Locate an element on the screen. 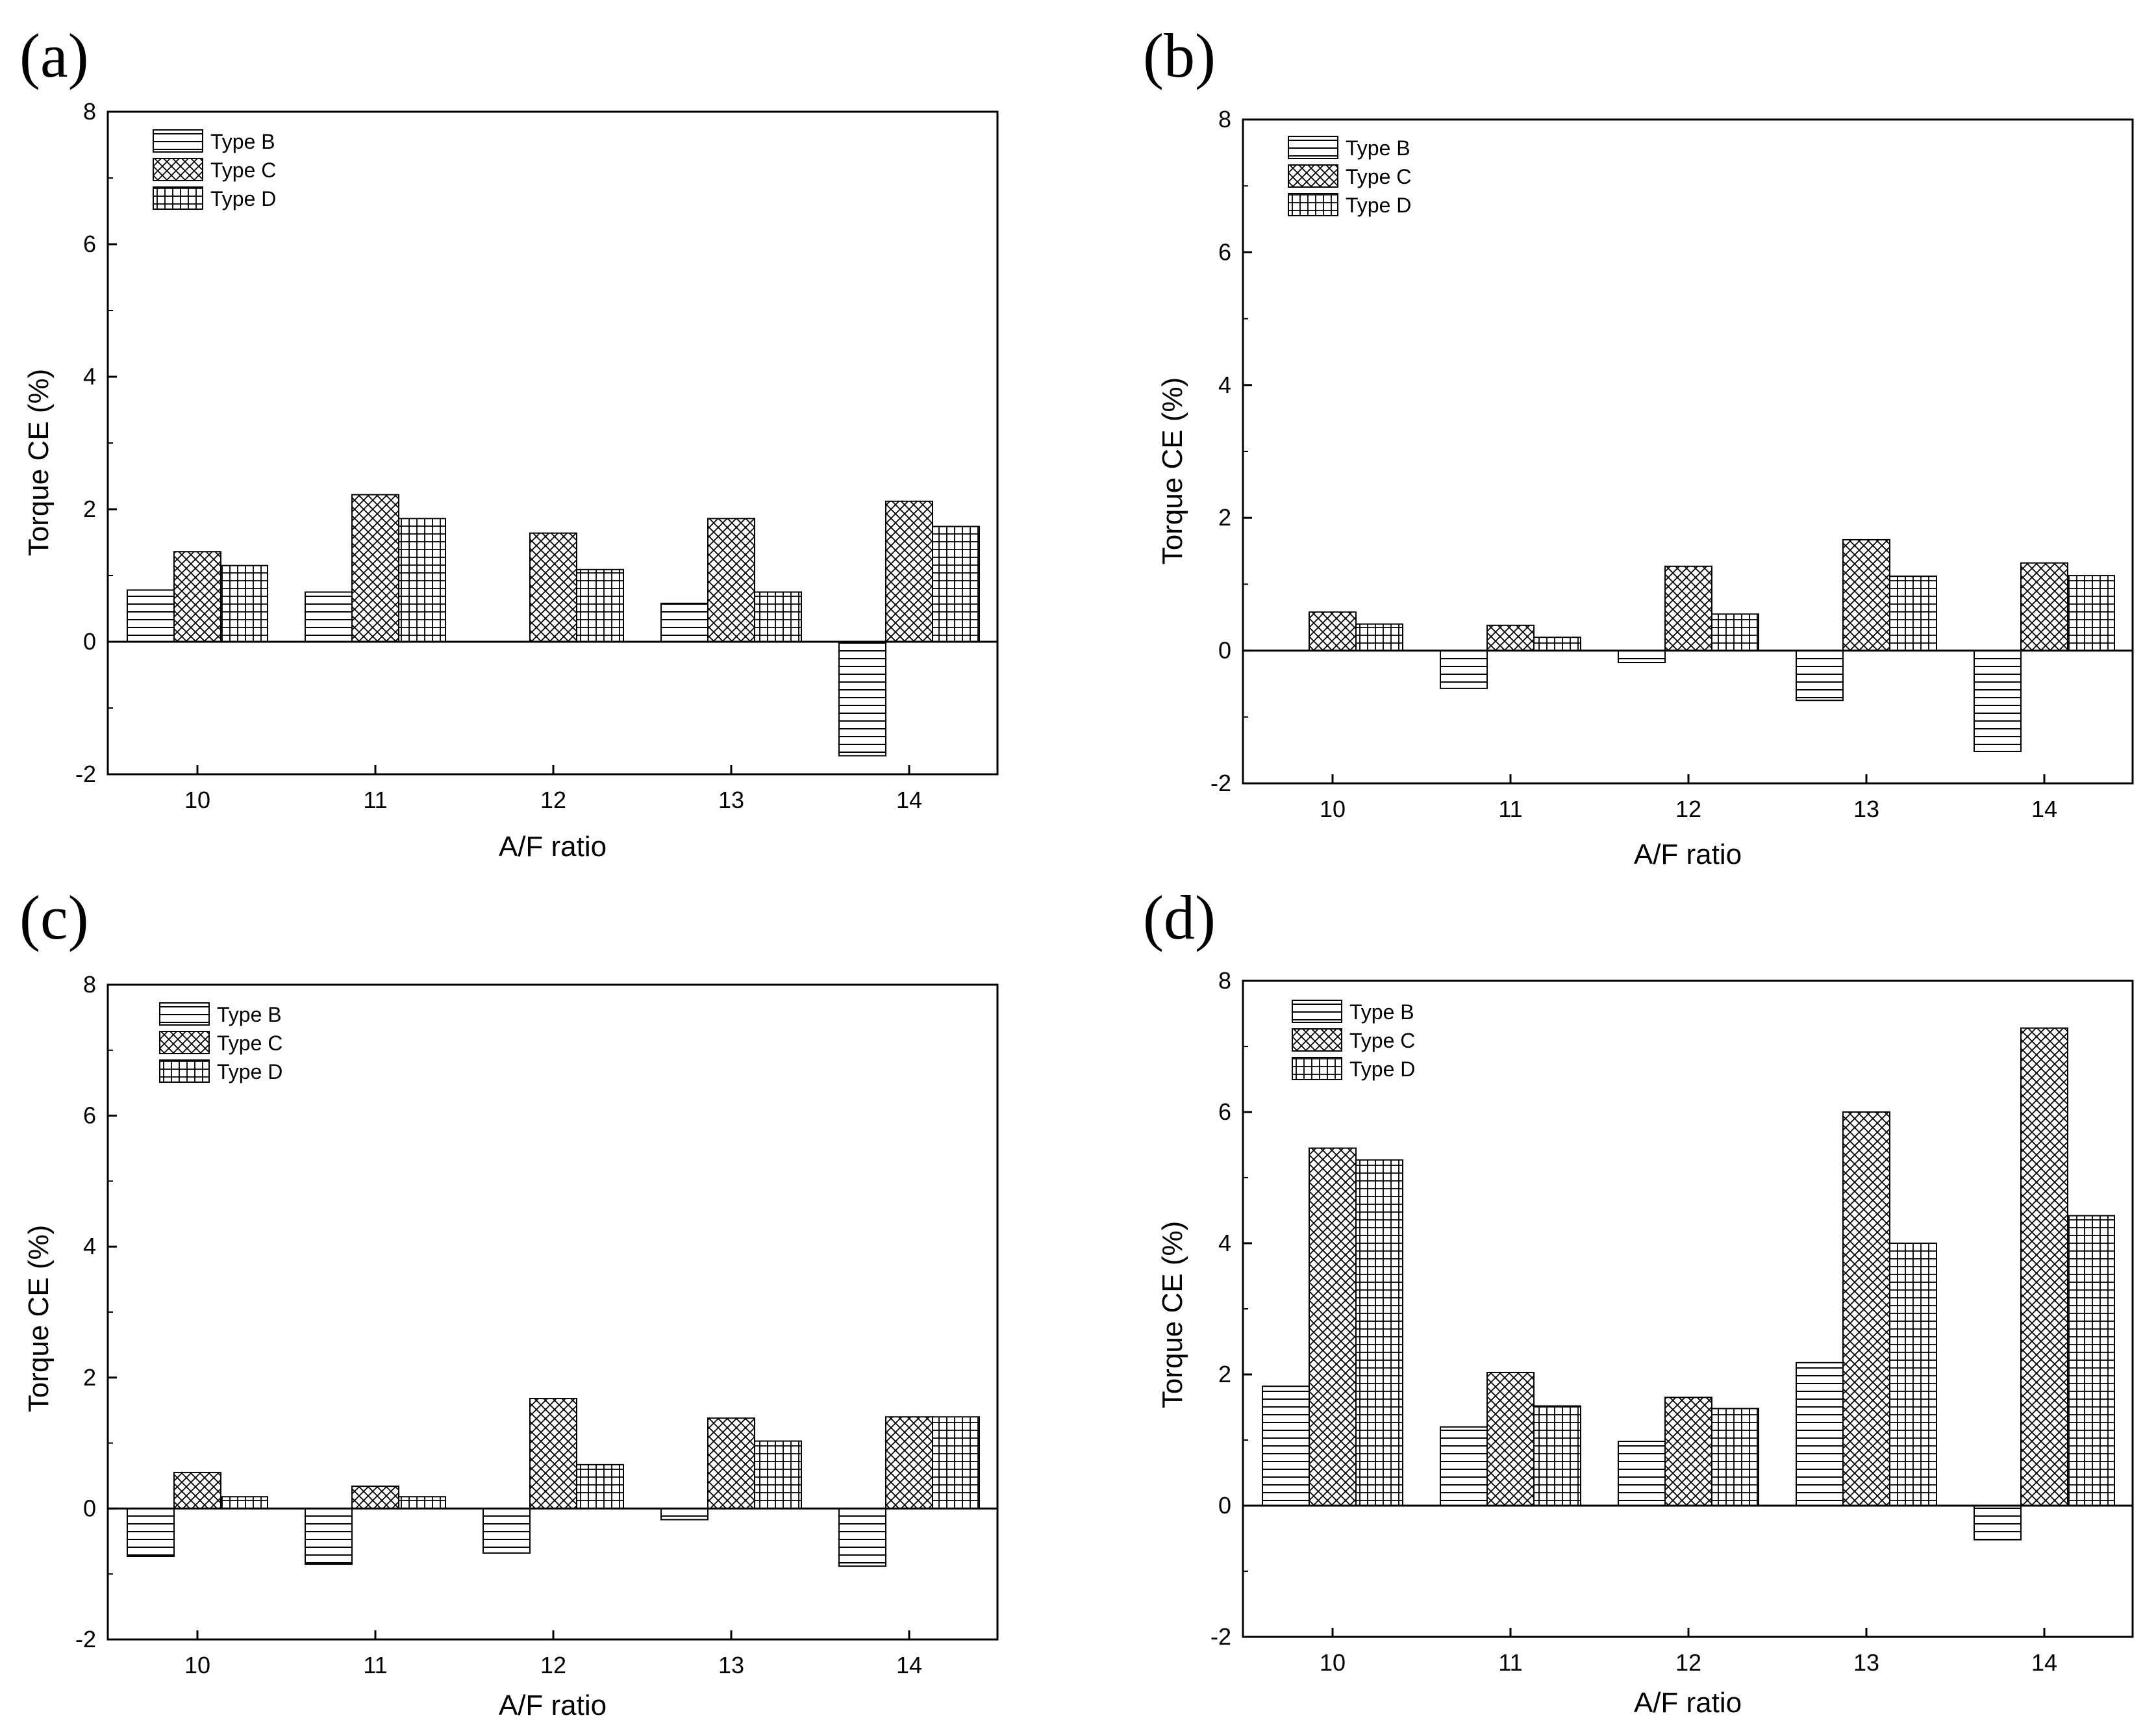 The height and width of the screenshot is (1733, 2156). panel-label: (d) is located at coordinates (1179, 917).